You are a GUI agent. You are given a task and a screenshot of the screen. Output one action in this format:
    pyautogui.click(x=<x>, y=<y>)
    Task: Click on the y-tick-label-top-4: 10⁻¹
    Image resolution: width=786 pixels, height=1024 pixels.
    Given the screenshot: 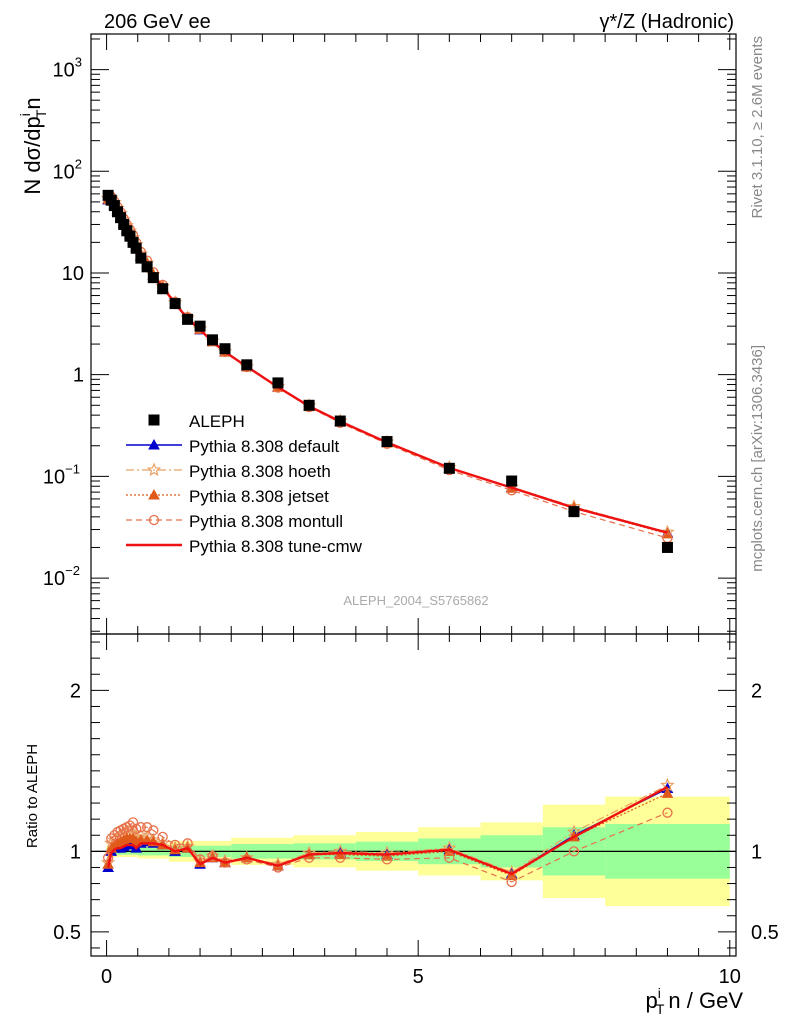 What is the action you would take?
    pyautogui.click(x=61, y=474)
    